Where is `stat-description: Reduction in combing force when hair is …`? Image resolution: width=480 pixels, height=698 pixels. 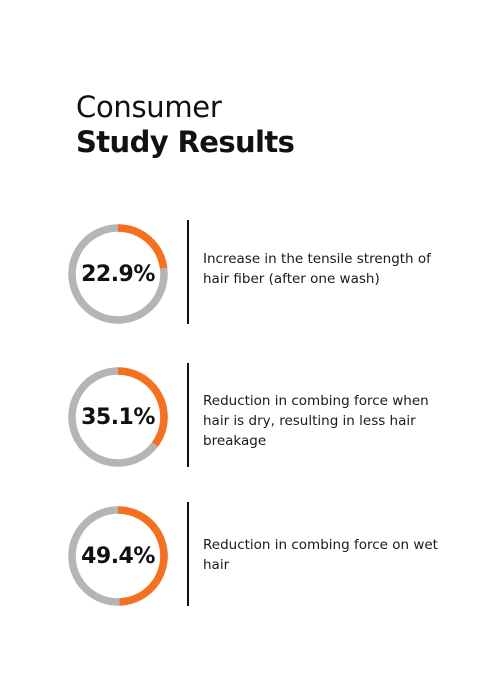
stat-description: Reduction in combing force when hair is … is located at coordinates (316, 421).